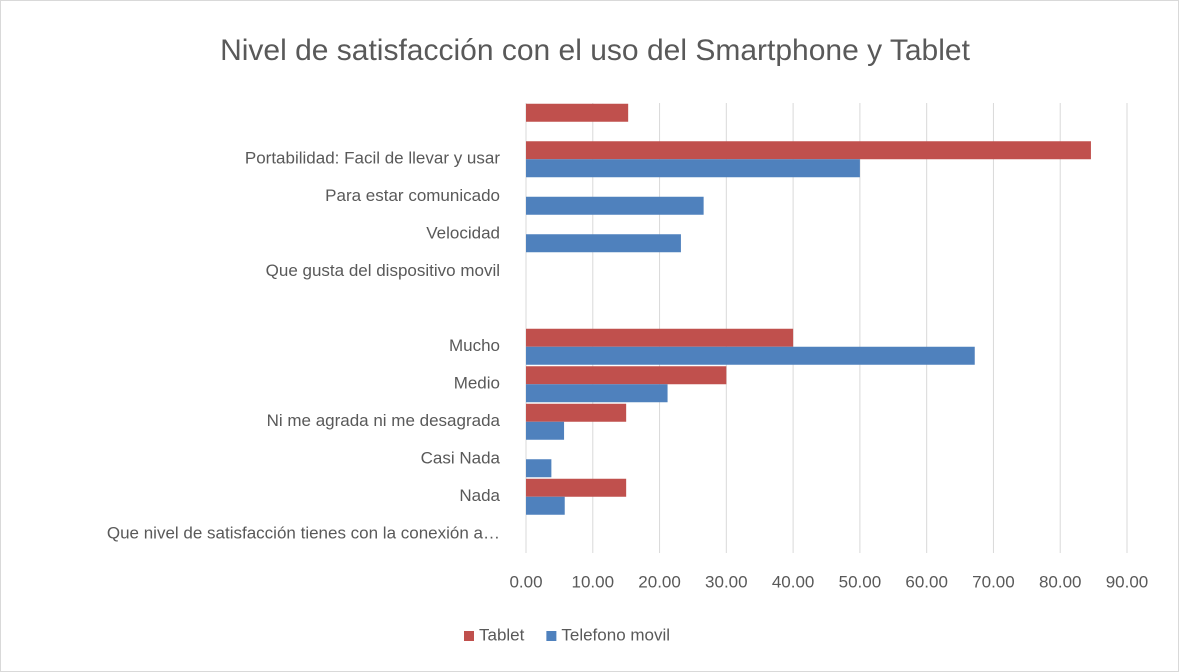 The height and width of the screenshot is (672, 1179). What do you see at coordinates (461, 458) in the screenshot?
I see `y-tick-label: Casi Nada` at bounding box center [461, 458].